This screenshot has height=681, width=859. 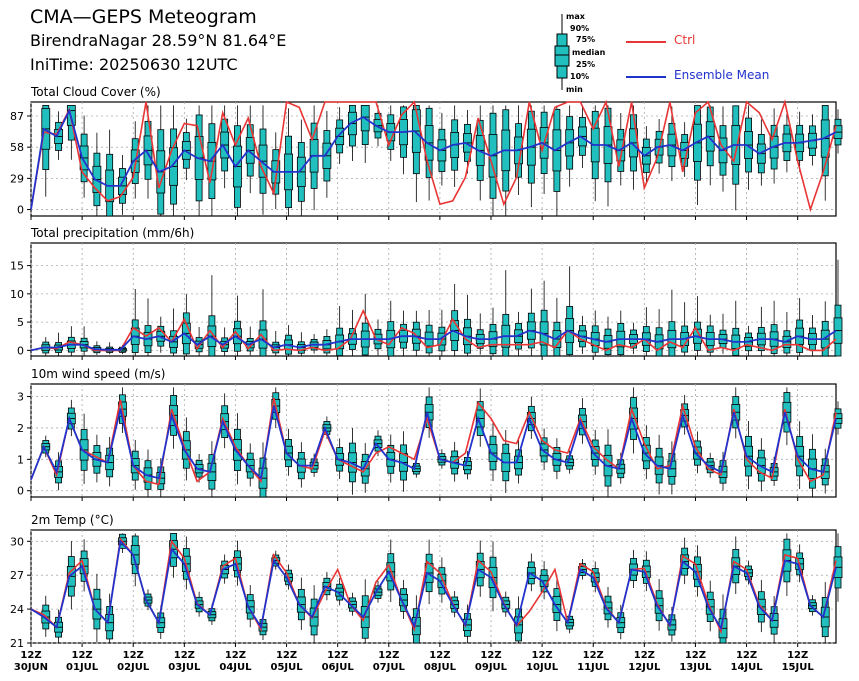 I want to click on tick-label-y: 10, so click(x=17, y=294).